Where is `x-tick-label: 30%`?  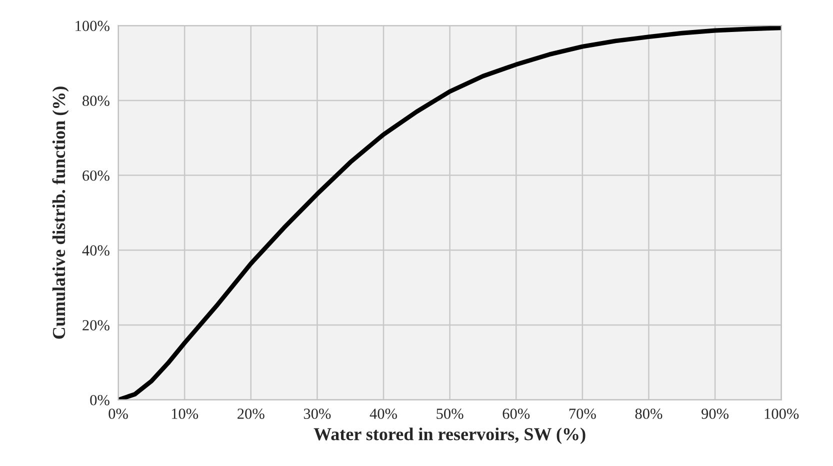 x-tick-label: 30% is located at coordinates (317, 413).